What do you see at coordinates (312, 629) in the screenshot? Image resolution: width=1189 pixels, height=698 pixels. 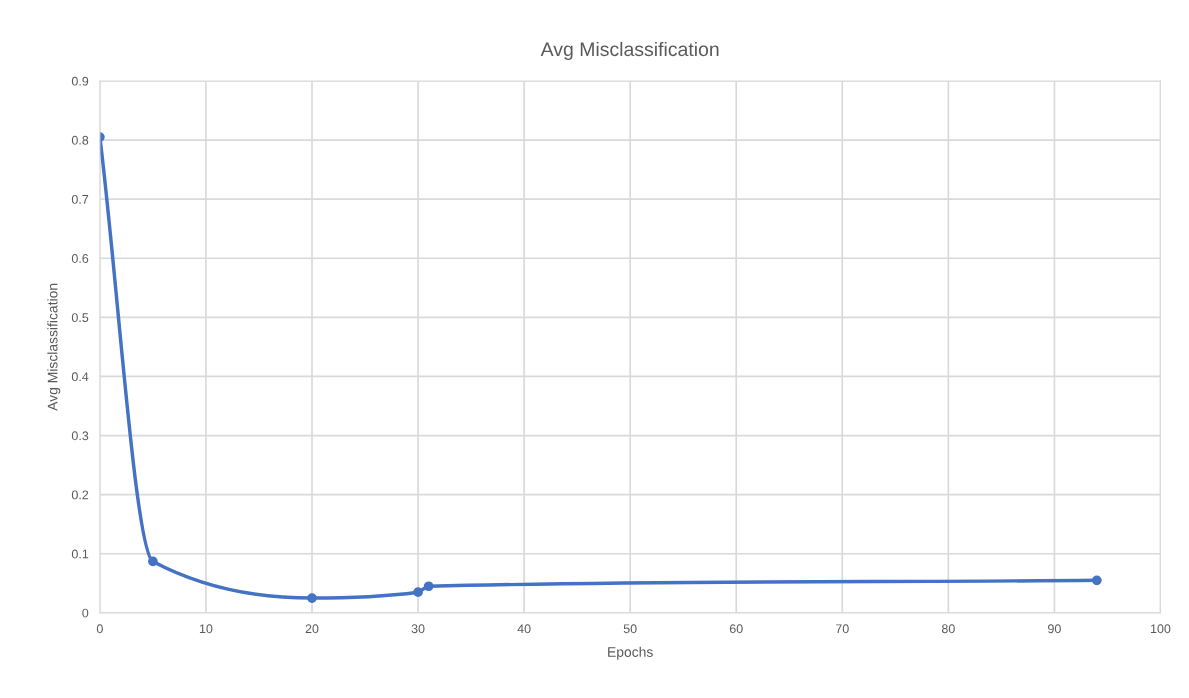 I see `x-tick-label: 20` at bounding box center [312, 629].